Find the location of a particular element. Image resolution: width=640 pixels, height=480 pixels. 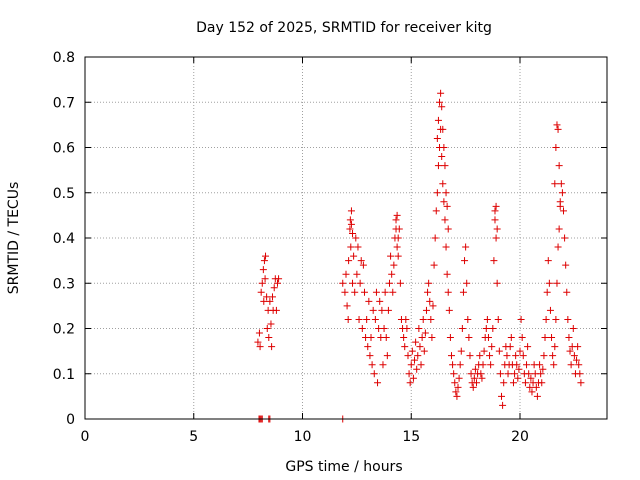

y-tick-label: 0.5 is located at coordinates (64, 194).